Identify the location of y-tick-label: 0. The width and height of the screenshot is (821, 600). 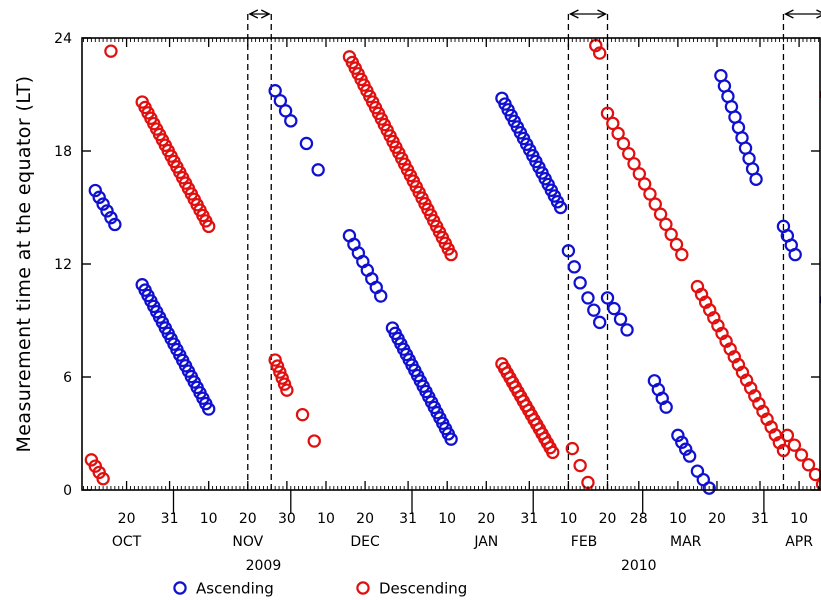
(67, 491).